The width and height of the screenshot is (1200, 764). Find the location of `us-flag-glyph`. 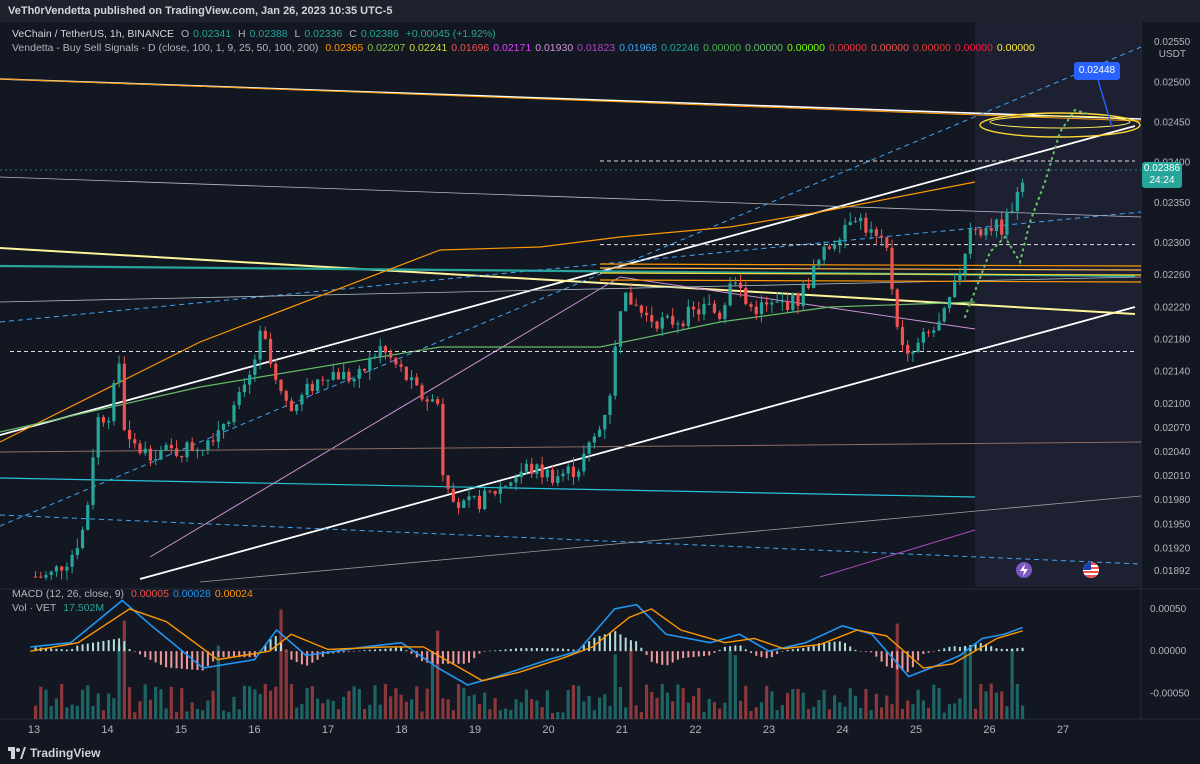

us-flag-glyph is located at coordinates (1091, 570).